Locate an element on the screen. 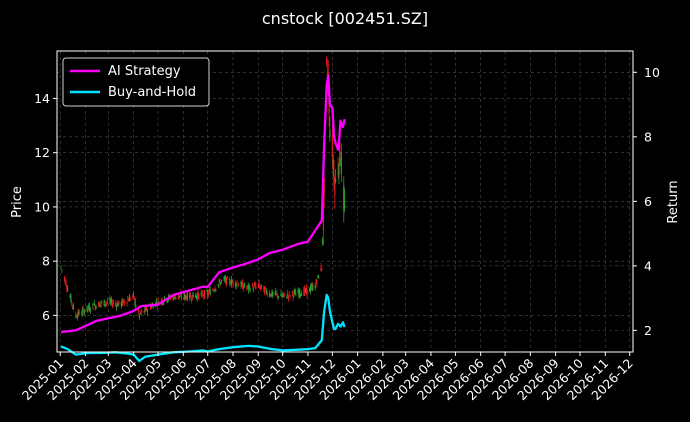 Image resolution: width=690 pixels, height=422 pixels. right-axis-ticks: 2 4 6 8 10 is located at coordinates (646, 201).